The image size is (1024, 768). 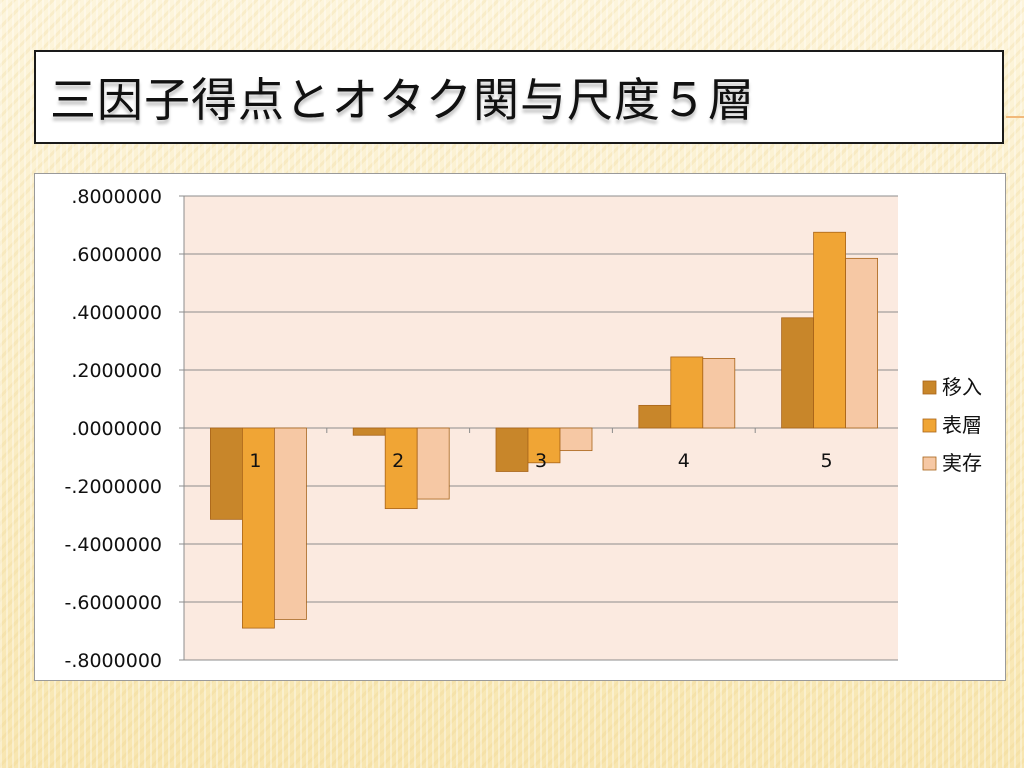 What do you see at coordinates (258, 528) in the screenshot?
I see `bar-表層-1` at bounding box center [258, 528].